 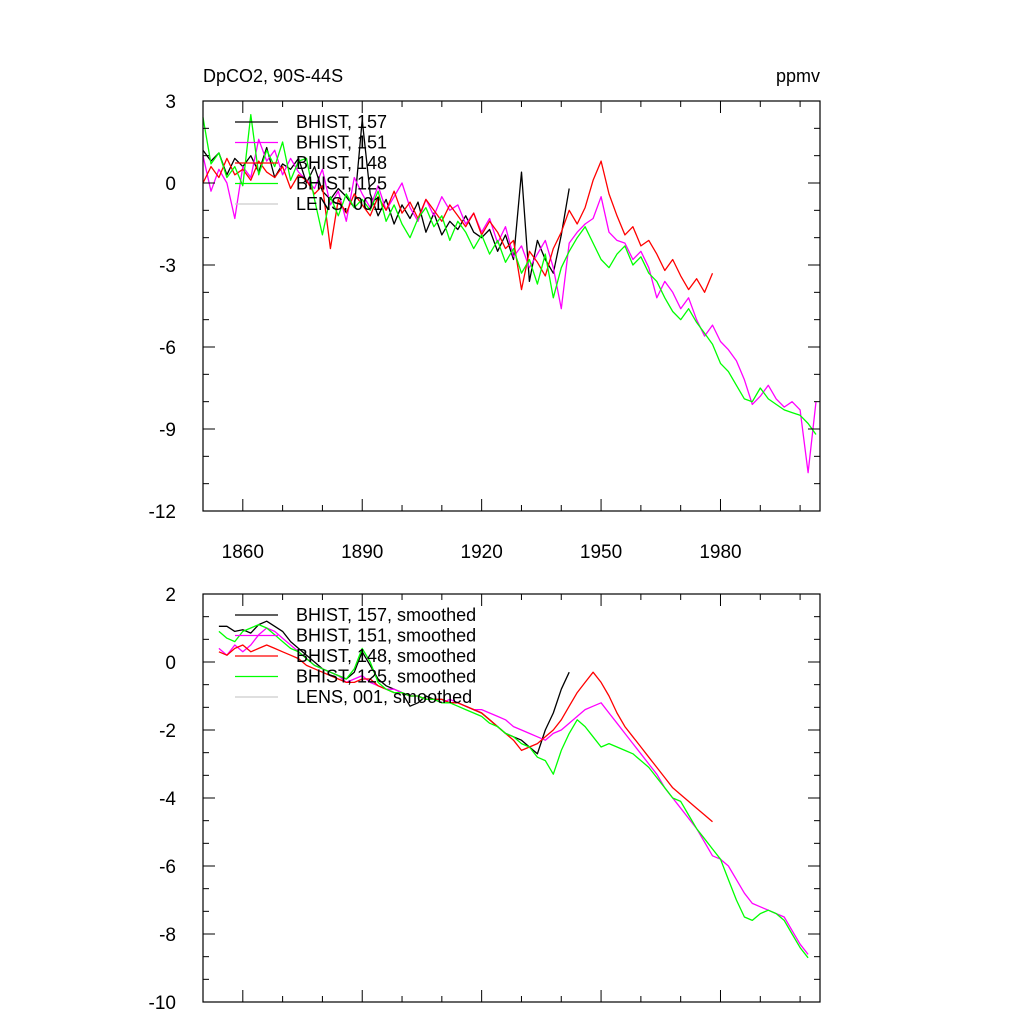 I want to click on legend-label: BHIST, 125, so click(x=341, y=184).